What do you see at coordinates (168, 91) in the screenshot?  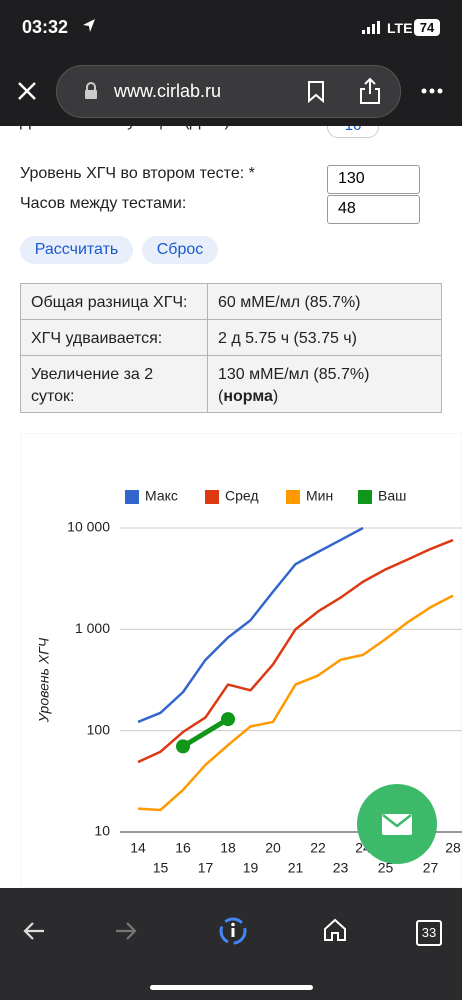 I see `url: www.cirlab.ru` at bounding box center [168, 91].